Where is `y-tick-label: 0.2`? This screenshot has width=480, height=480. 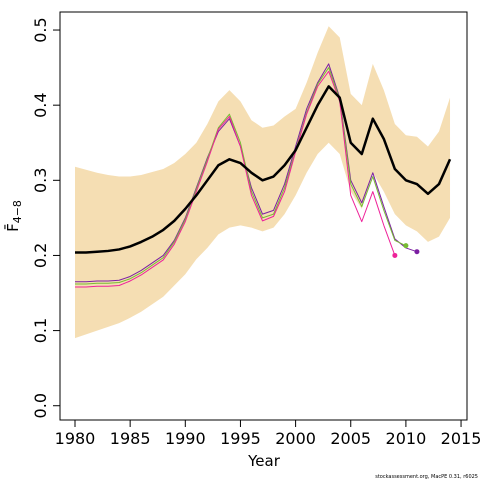
y-tick-label: 0.2 is located at coordinates (40, 255).